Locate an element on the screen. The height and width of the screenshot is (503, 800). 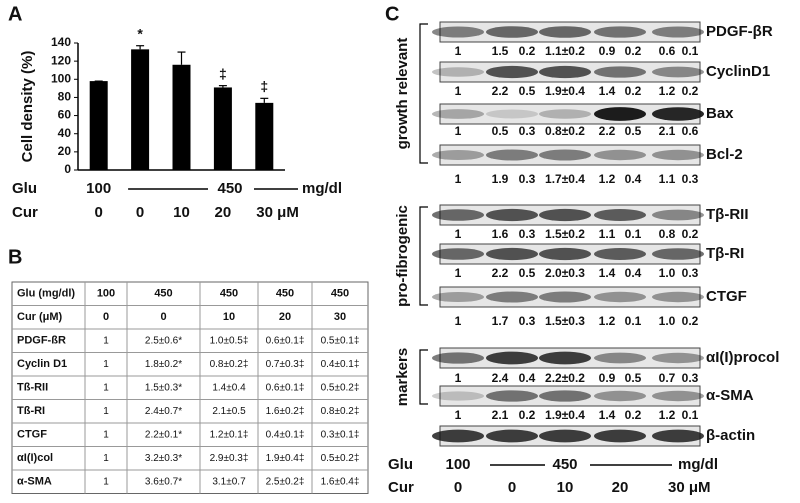
table-cell: 1.2±0.1‡ is located at coordinates (229, 434).